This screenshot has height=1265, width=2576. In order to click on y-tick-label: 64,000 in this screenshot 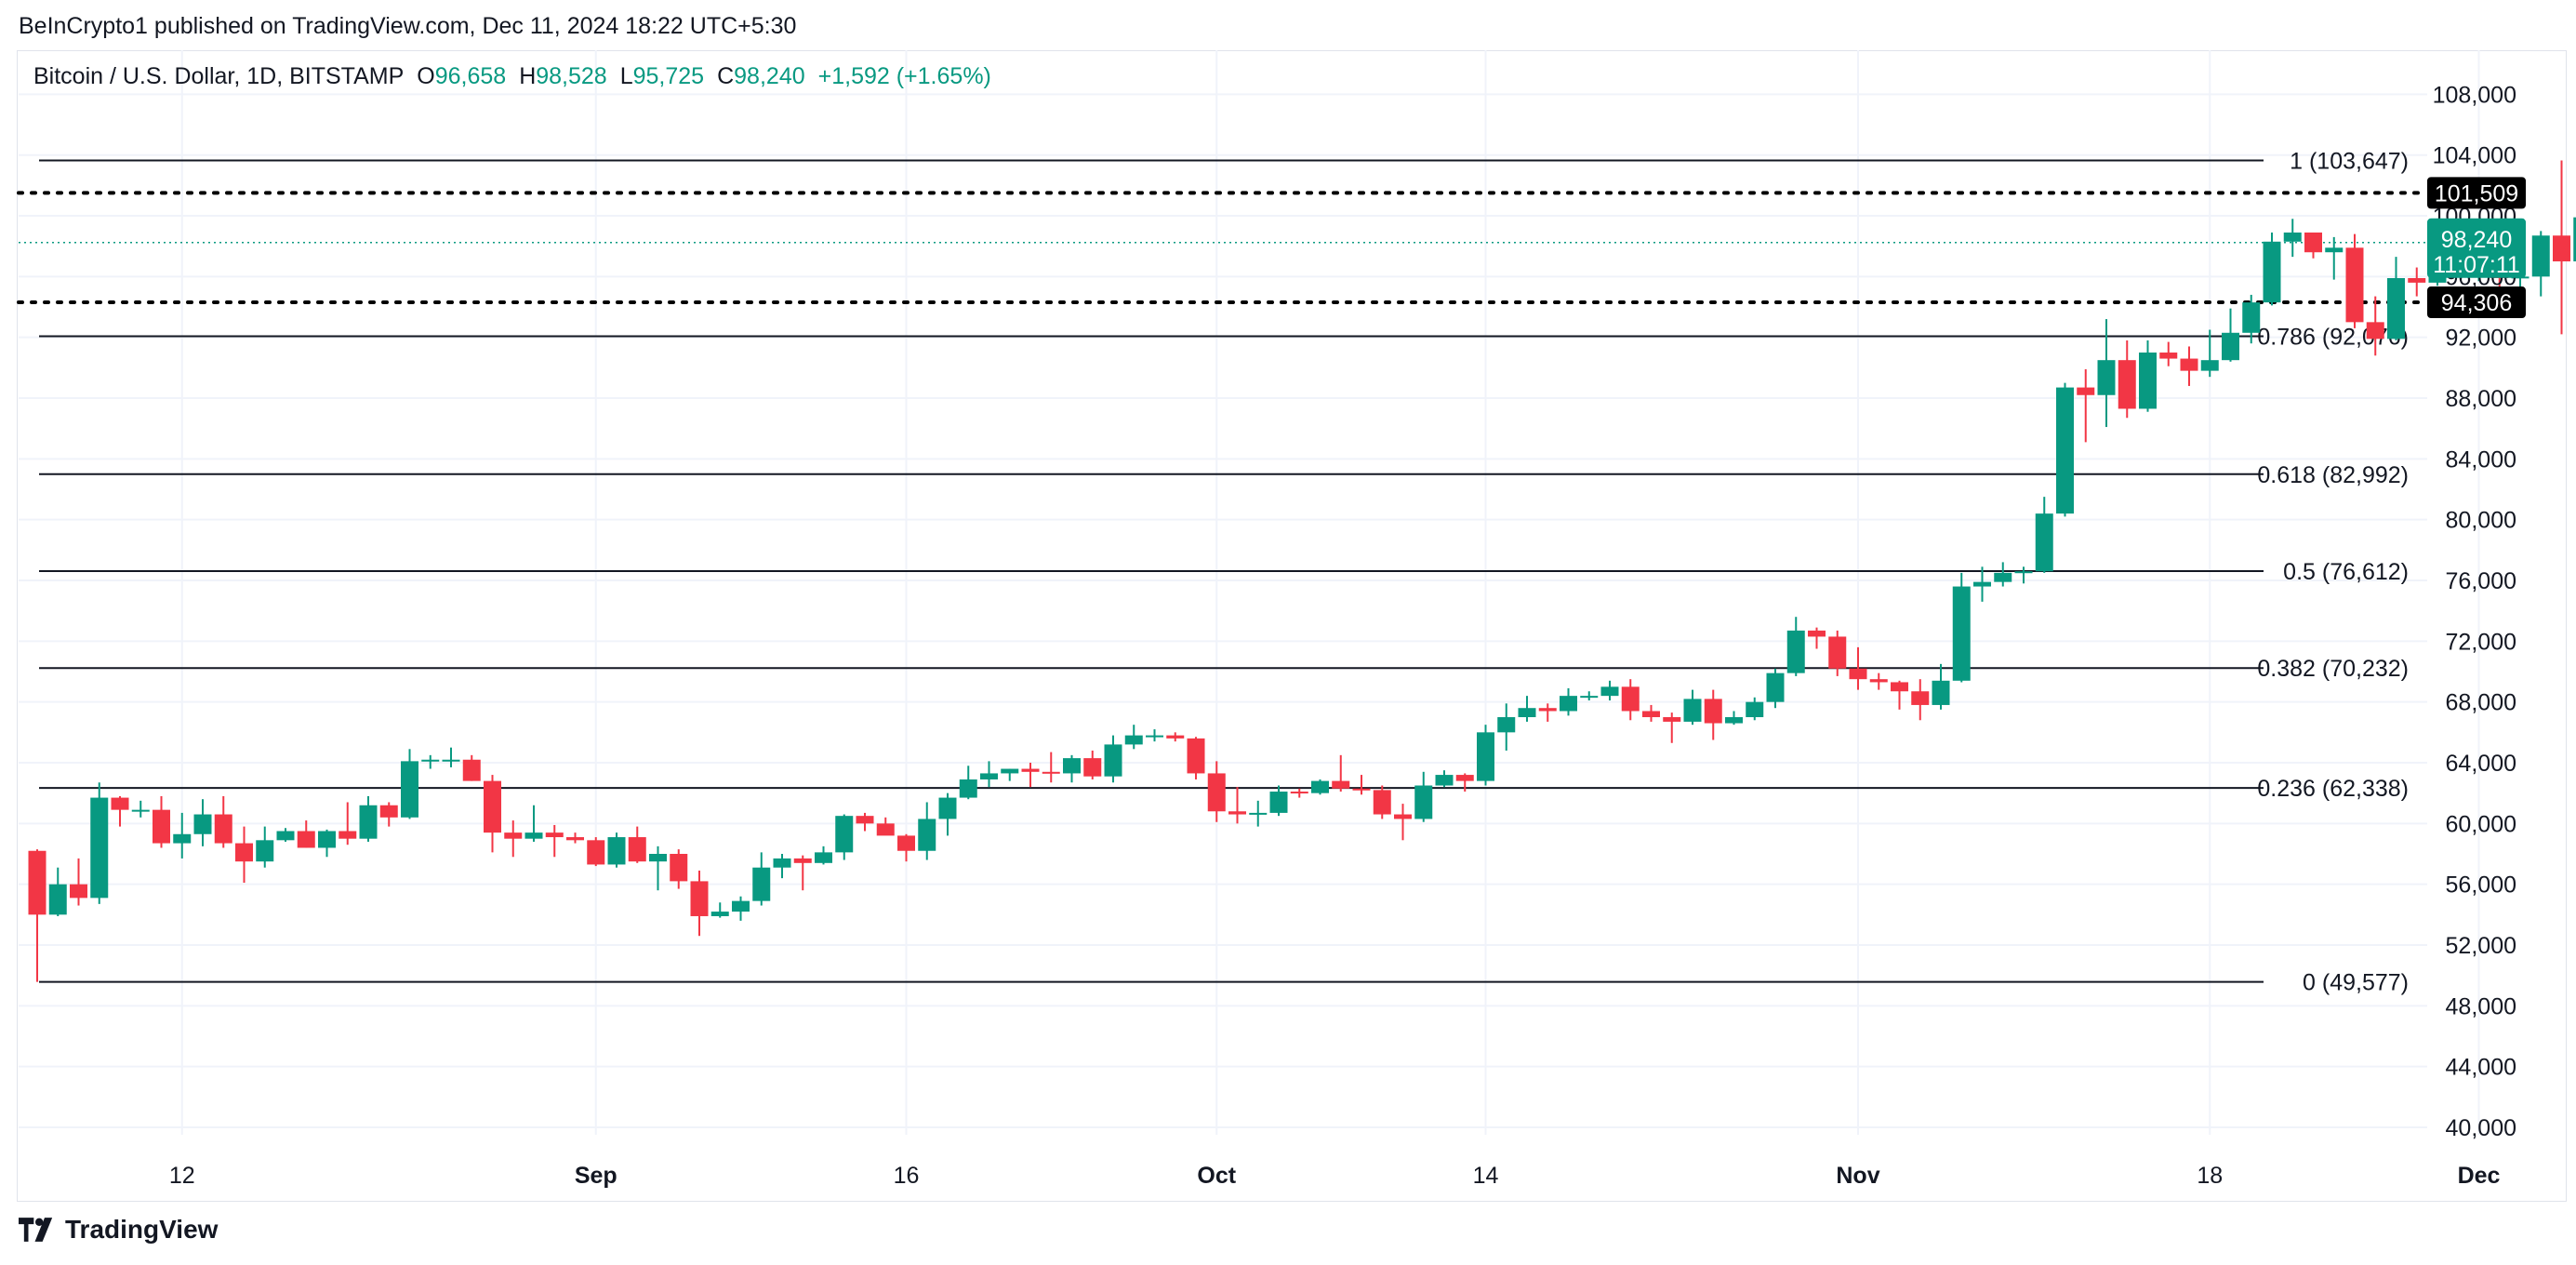, I will do `click(2481, 764)`.